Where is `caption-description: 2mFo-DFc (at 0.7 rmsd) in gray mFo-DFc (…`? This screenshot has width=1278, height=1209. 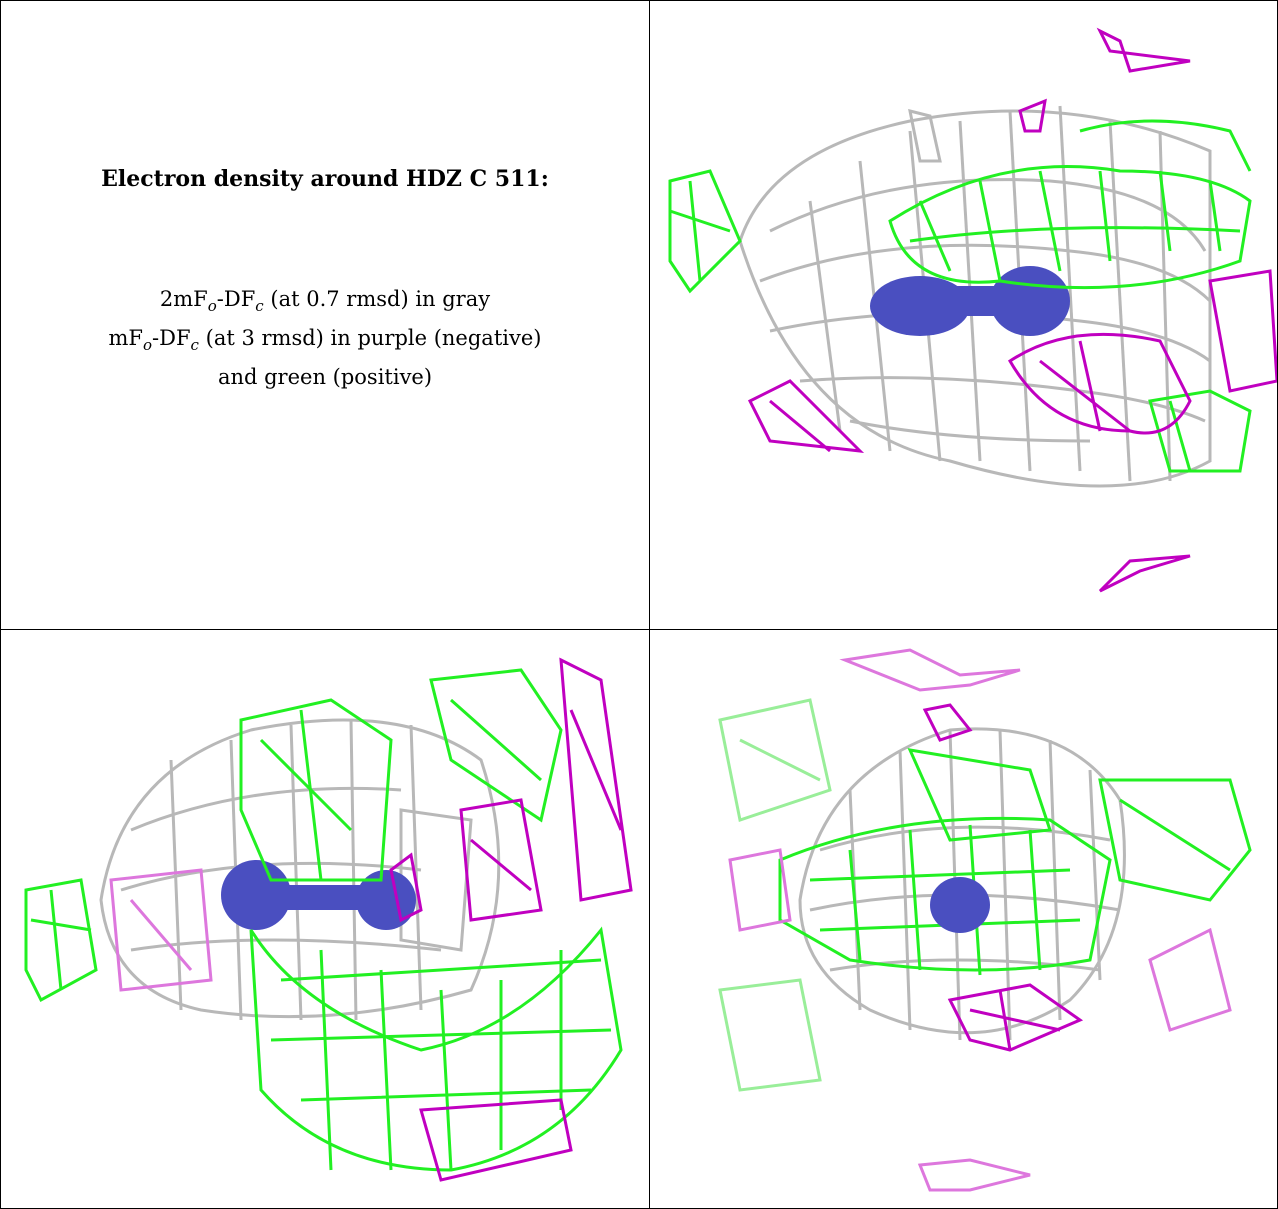
caption-description: 2mFo-DFc (at 0.7 rmsd) in gray mFo-DFc (… is located at coordinates (325, 338).